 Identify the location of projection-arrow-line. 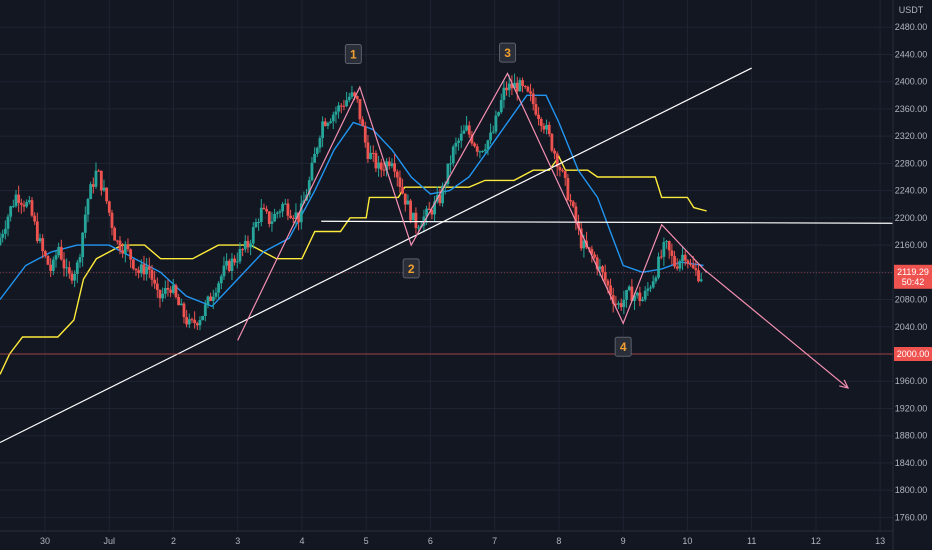
(776, 328).